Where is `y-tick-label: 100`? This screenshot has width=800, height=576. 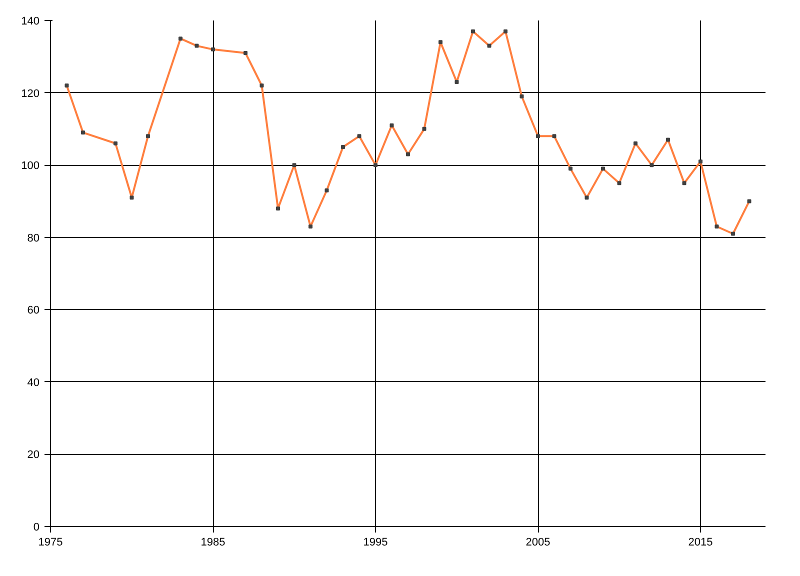
y-tick-label: 100 is located at coordinates (30, 166).